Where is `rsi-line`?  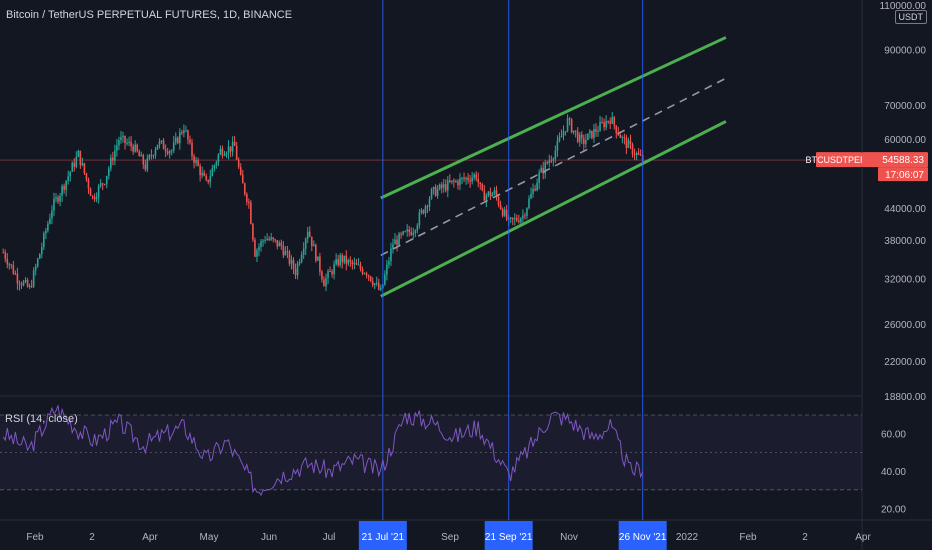 rsi-line is located at coordinates (323, 451).